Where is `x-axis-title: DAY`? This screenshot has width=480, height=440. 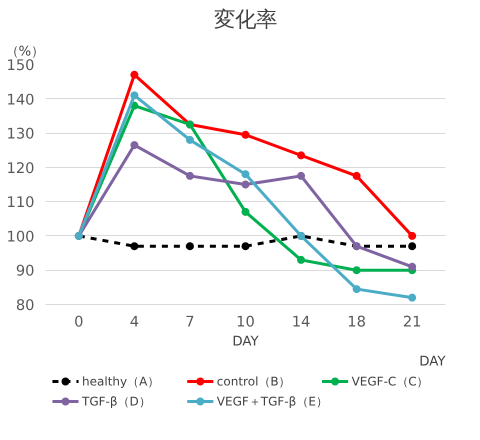
x-axis-title: DAY is located at coordinates (246, 342).